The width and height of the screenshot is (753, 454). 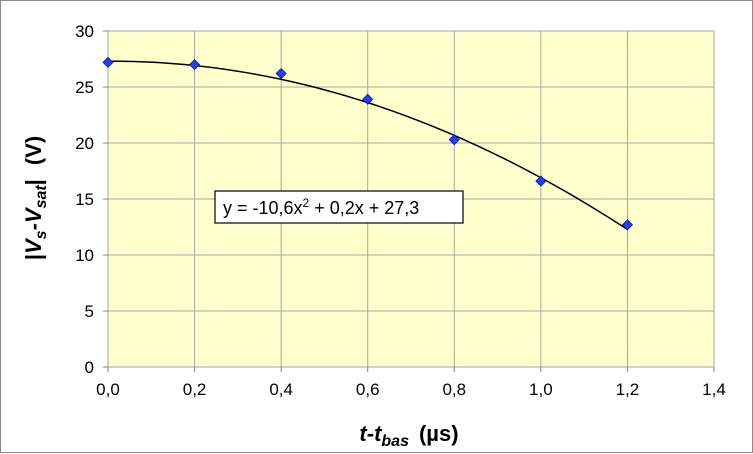 What do you see at coordinates (33, 245) in the screenshot?
I see `y-title-v1: V` at bounding box center [33, 245].